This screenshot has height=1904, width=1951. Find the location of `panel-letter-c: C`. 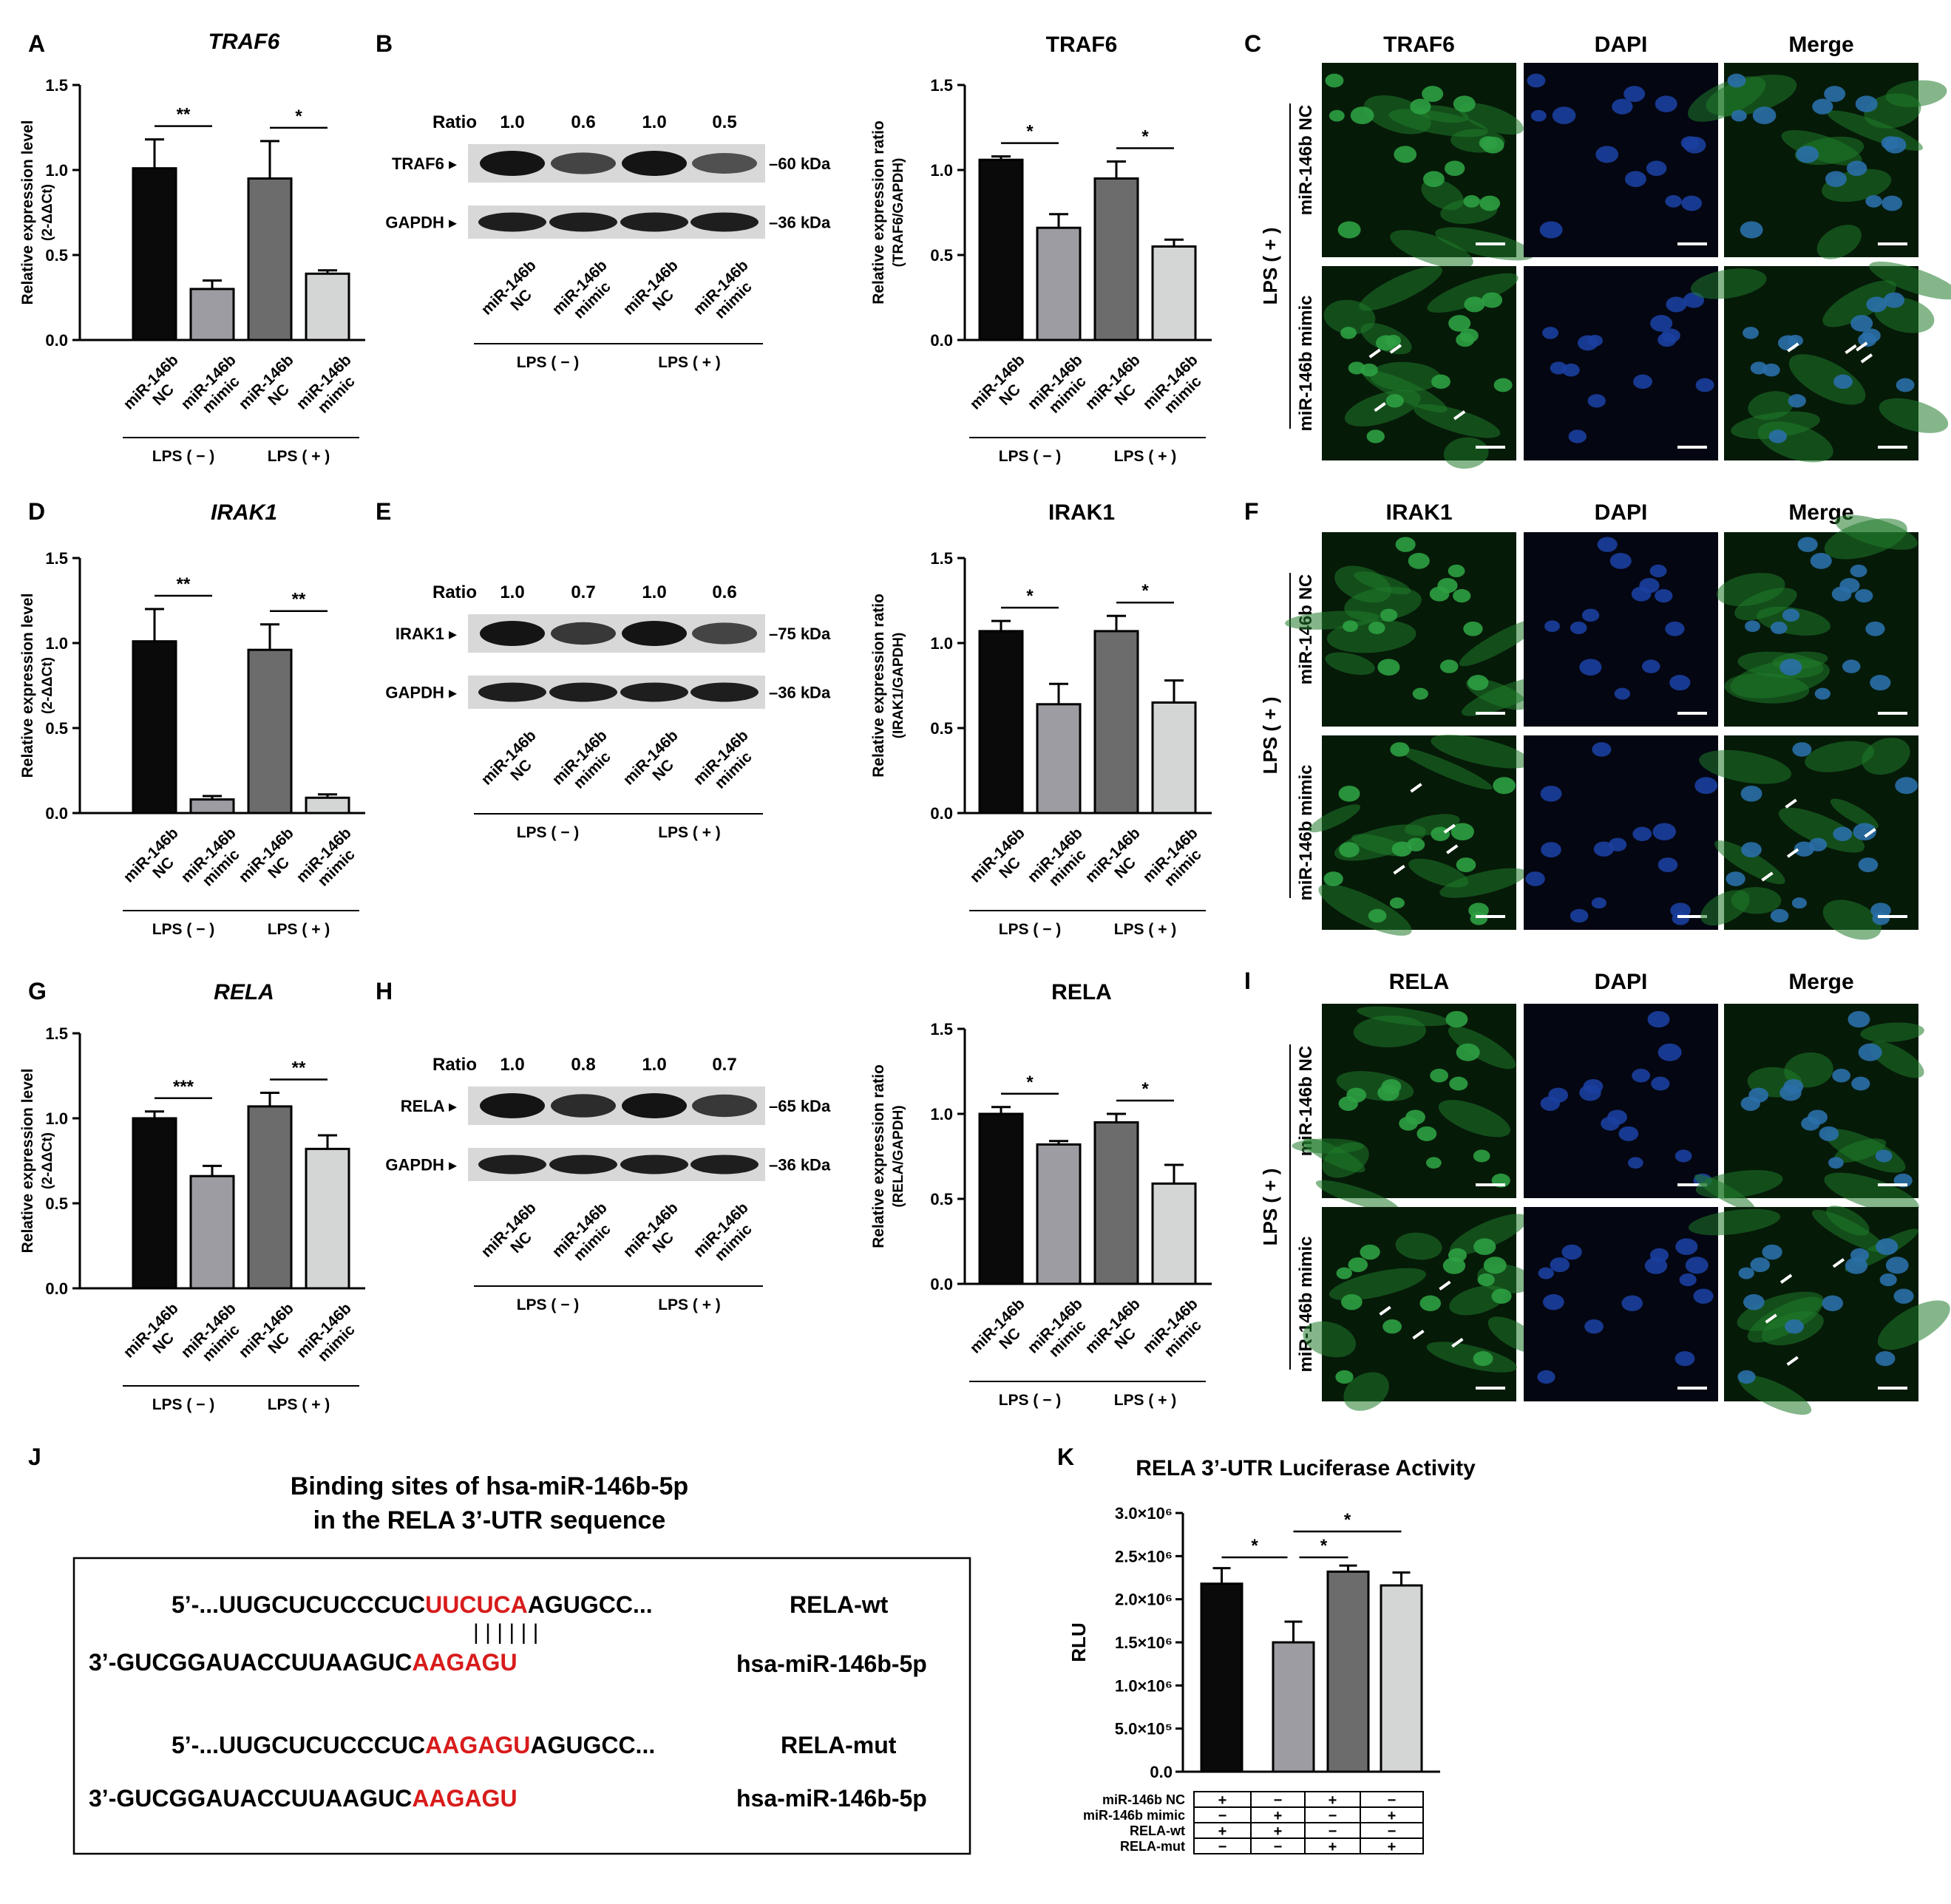

panel-letter-c: C is located at coordinates (1252, 43).